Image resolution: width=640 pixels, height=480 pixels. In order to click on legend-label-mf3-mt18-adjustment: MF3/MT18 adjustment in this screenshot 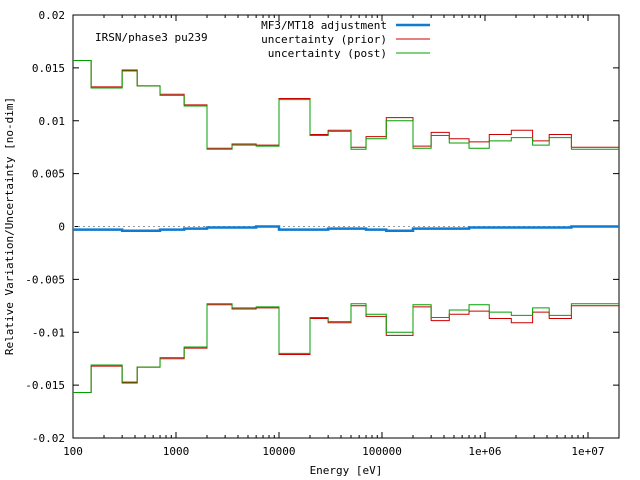, I will do `click(324, 25)`.